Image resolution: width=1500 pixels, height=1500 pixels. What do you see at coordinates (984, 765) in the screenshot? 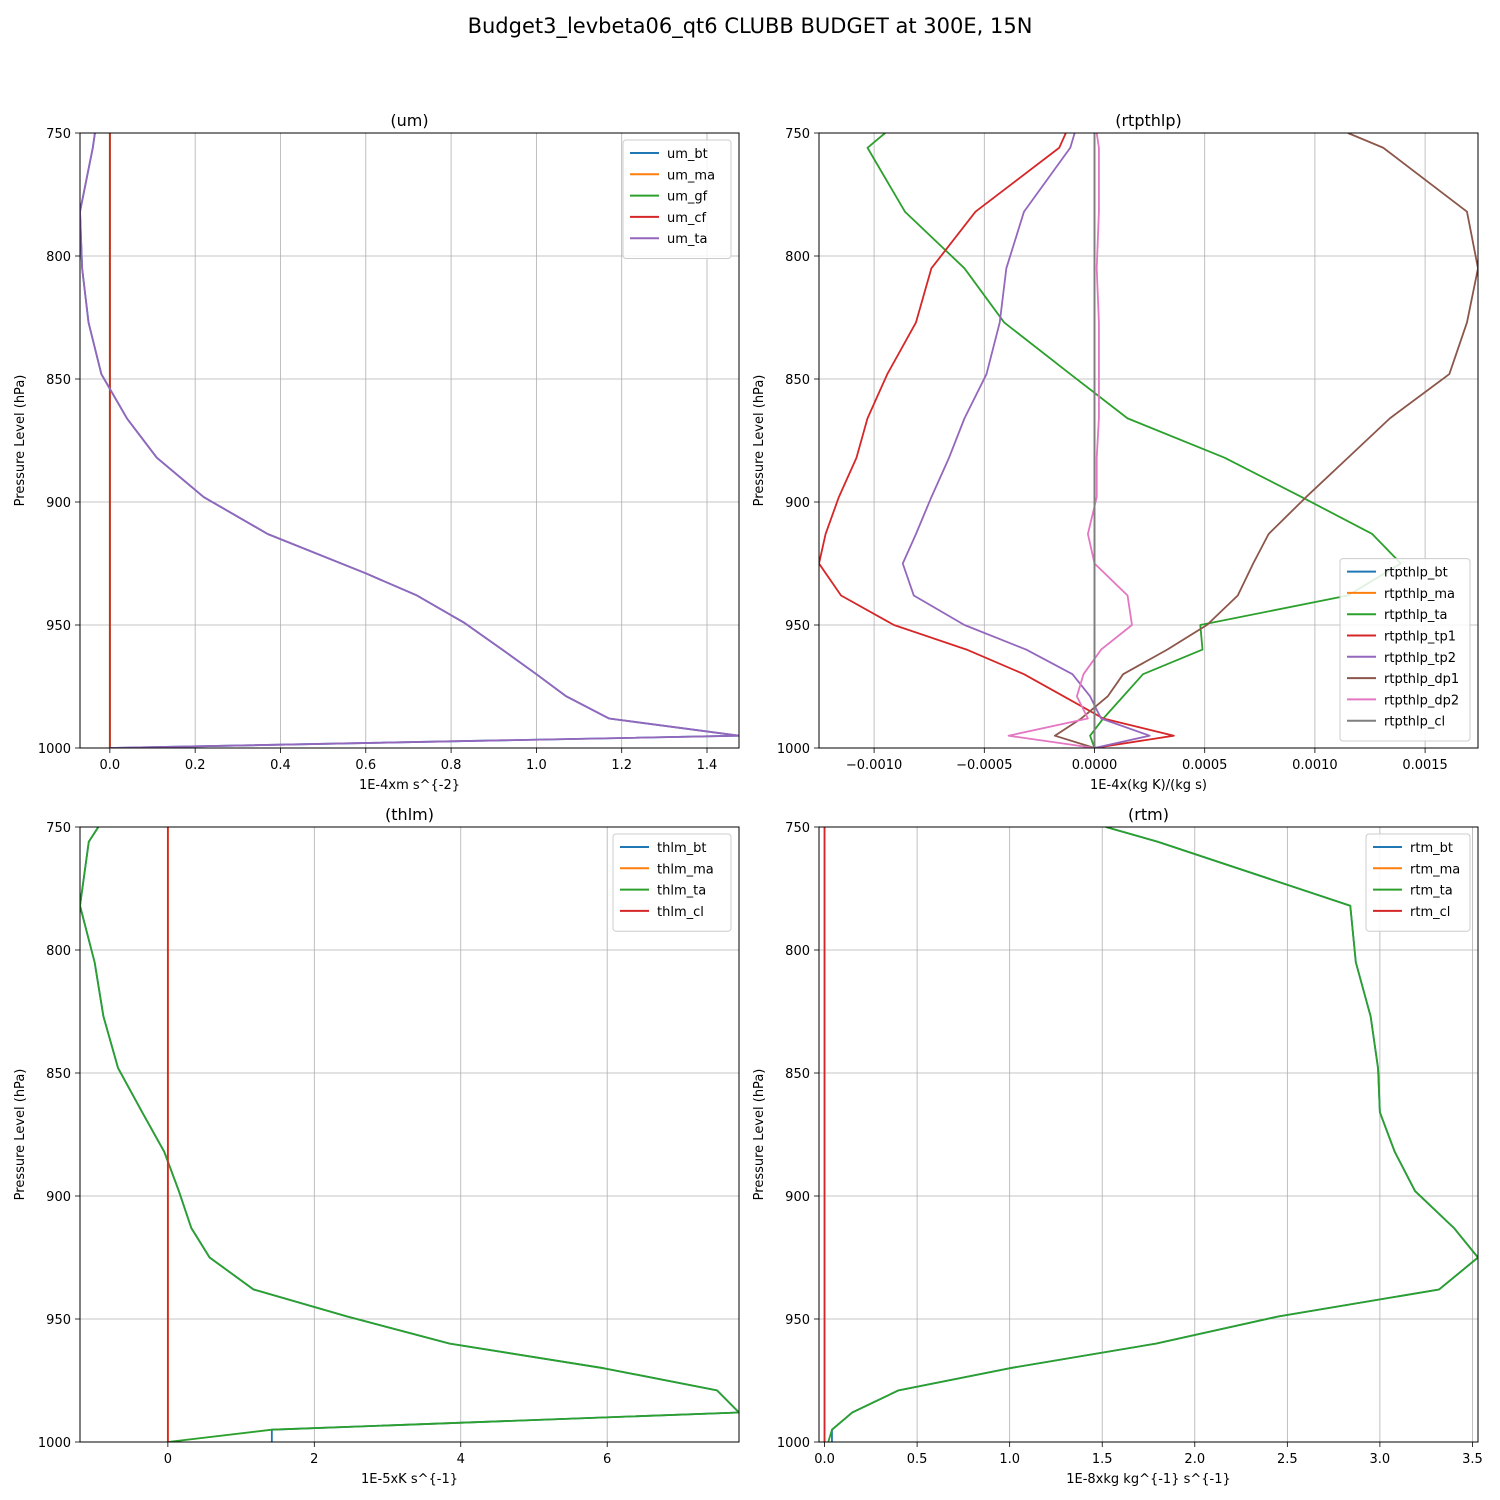
I see `x-tick-label: −0.0005` at bounding box center [984, 765].